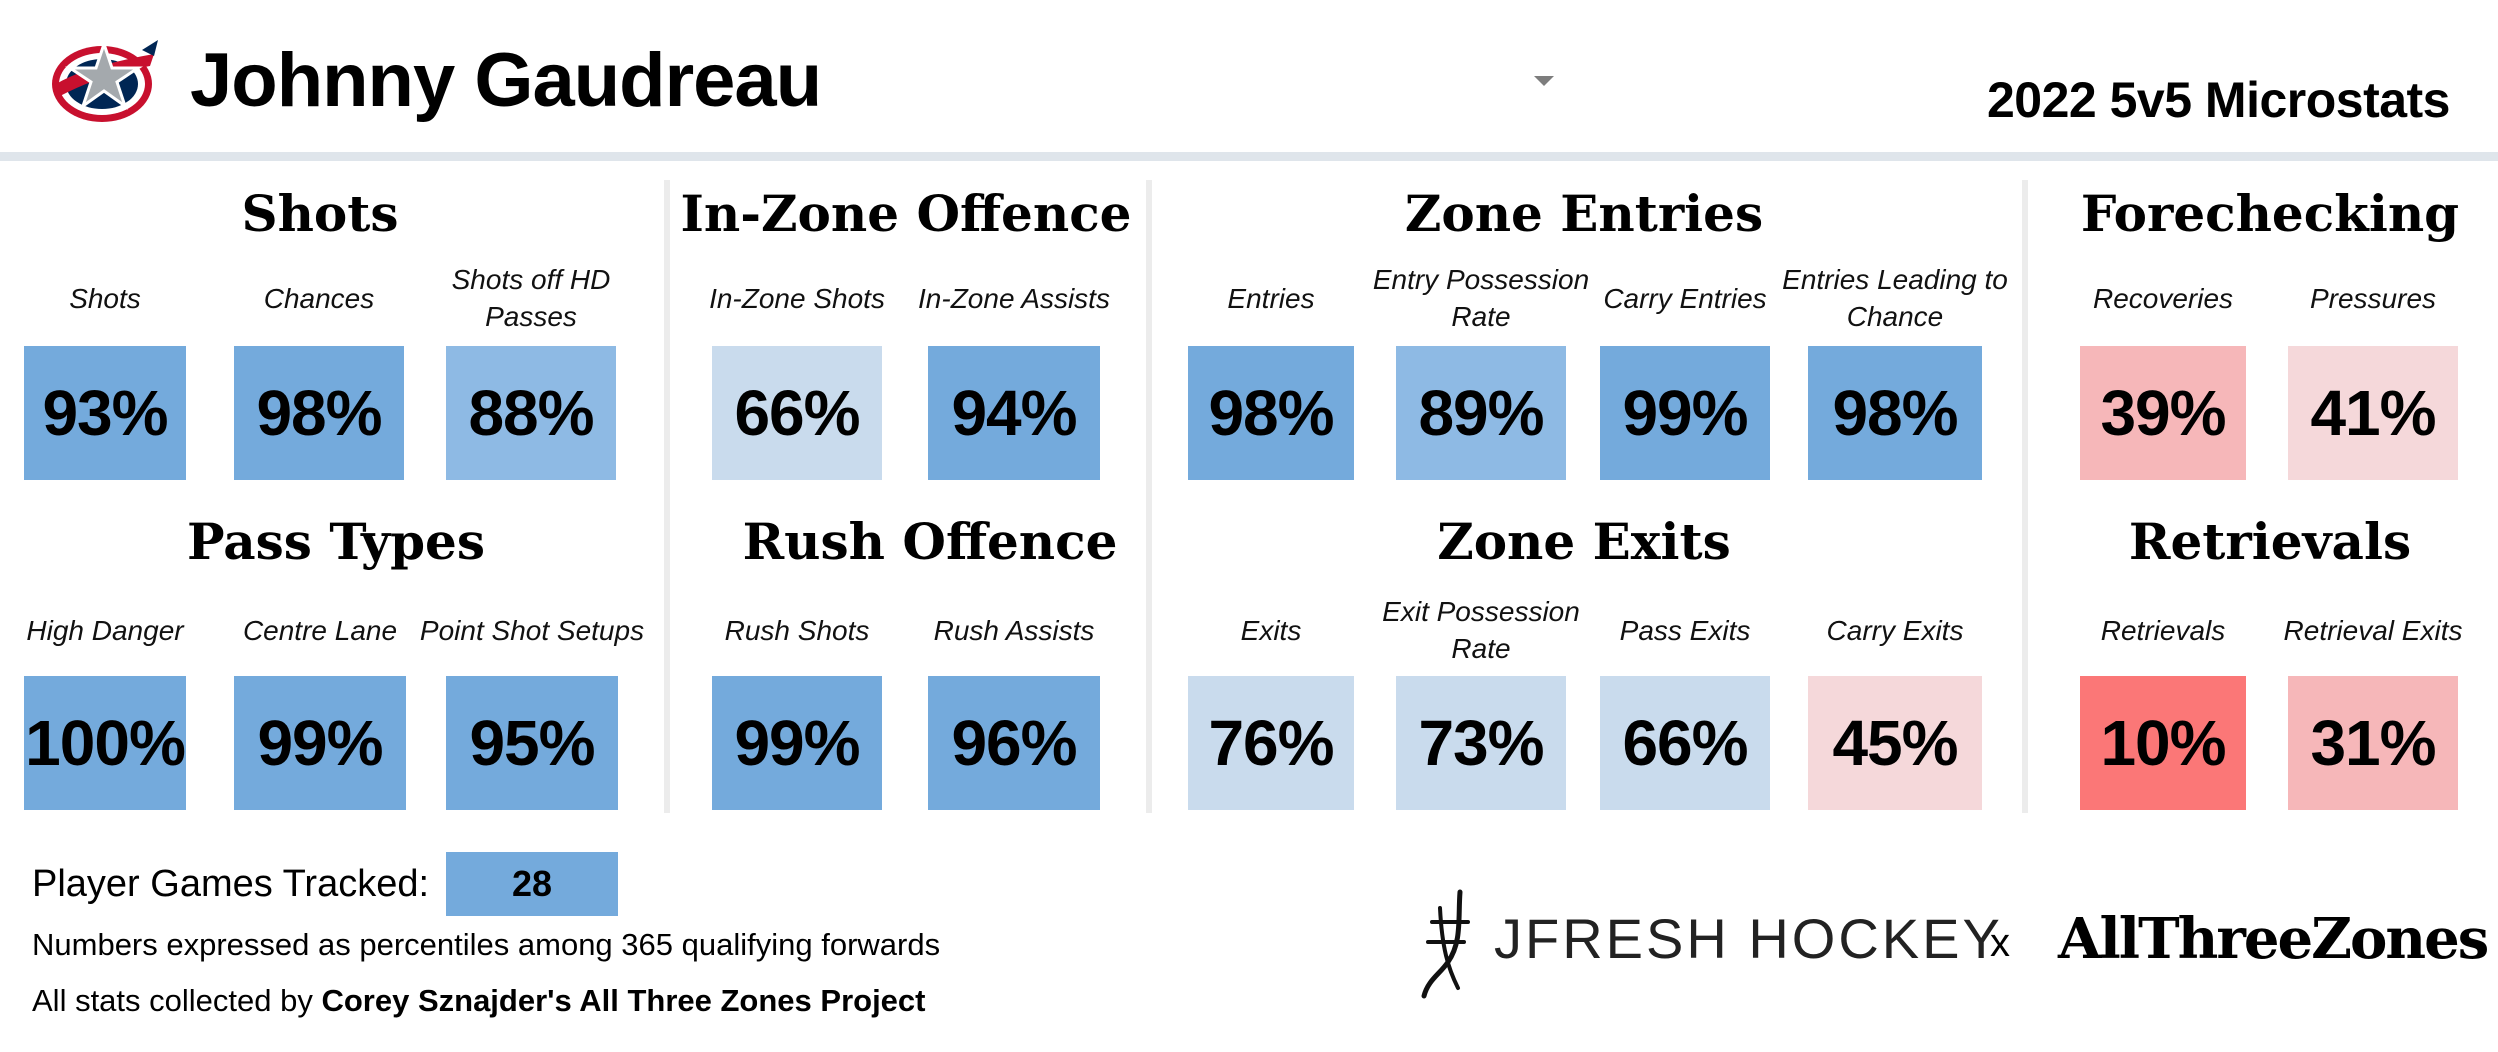 The height and width of the screenshot is (1052, 2498). Describe the element at coordinates (2373, 413) in the screenshot. I see `metric-percentile-tile: 41%` at that location.